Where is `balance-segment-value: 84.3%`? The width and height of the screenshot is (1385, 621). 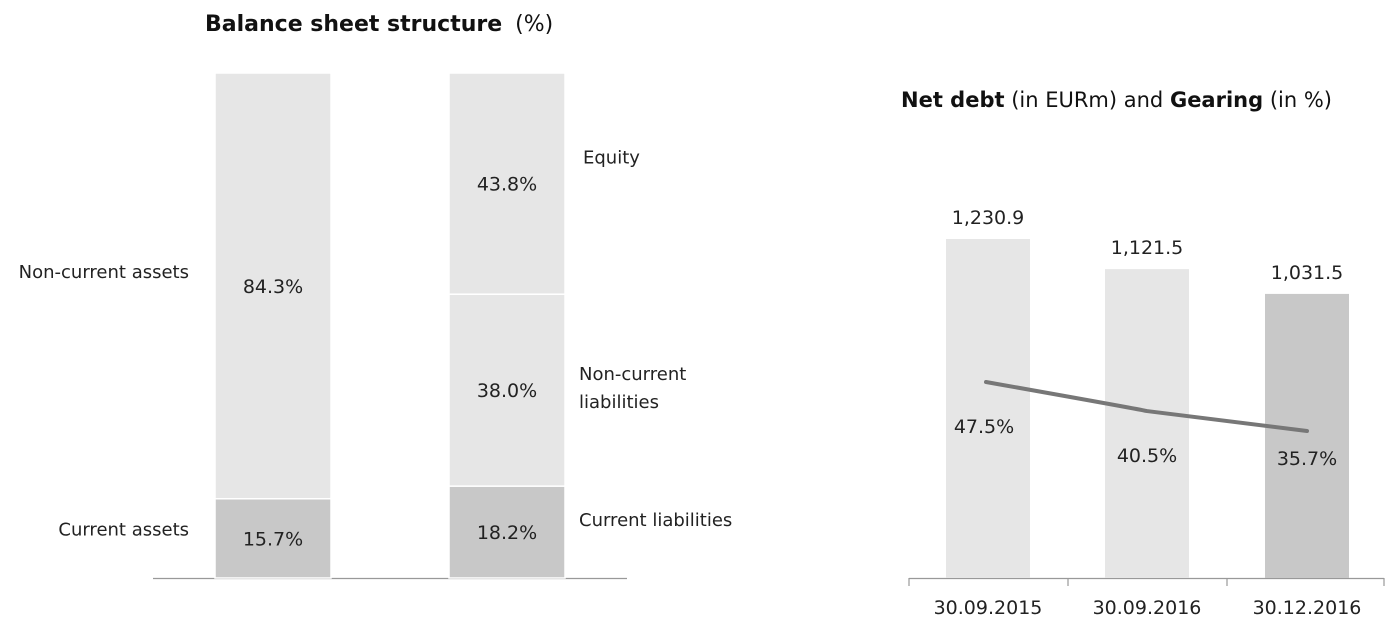
balance-segment-value: 84.3% is located at coordinates (273, 287).